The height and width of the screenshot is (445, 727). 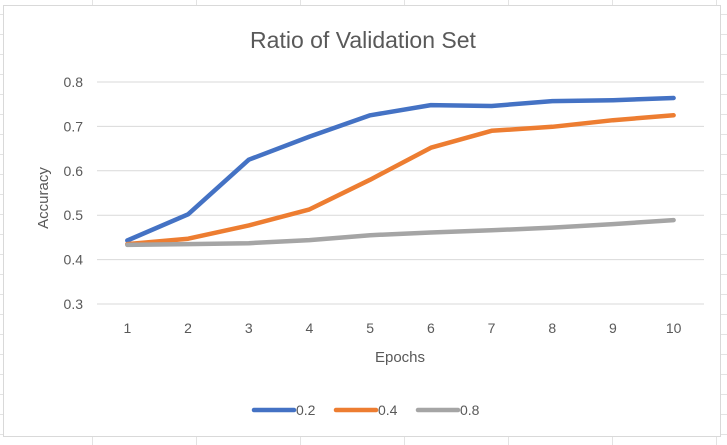 What do you see at coordinates (365, 410) in the screenshot?
I see `legend: 0.2 0.4 0.8` at bounding box center [365, 410].